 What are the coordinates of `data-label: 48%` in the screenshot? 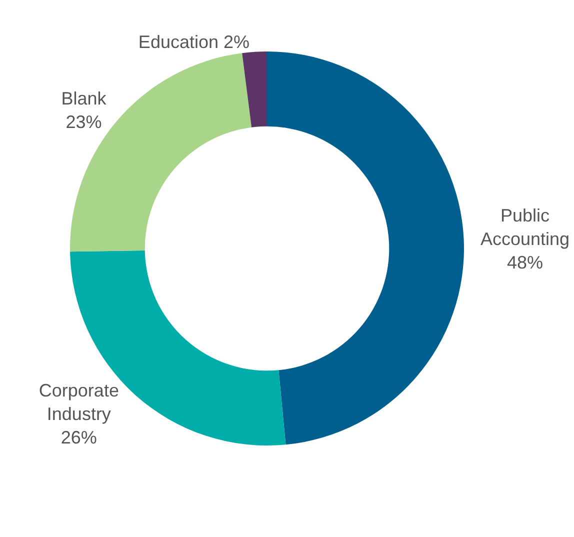 It's located at (525, 262).